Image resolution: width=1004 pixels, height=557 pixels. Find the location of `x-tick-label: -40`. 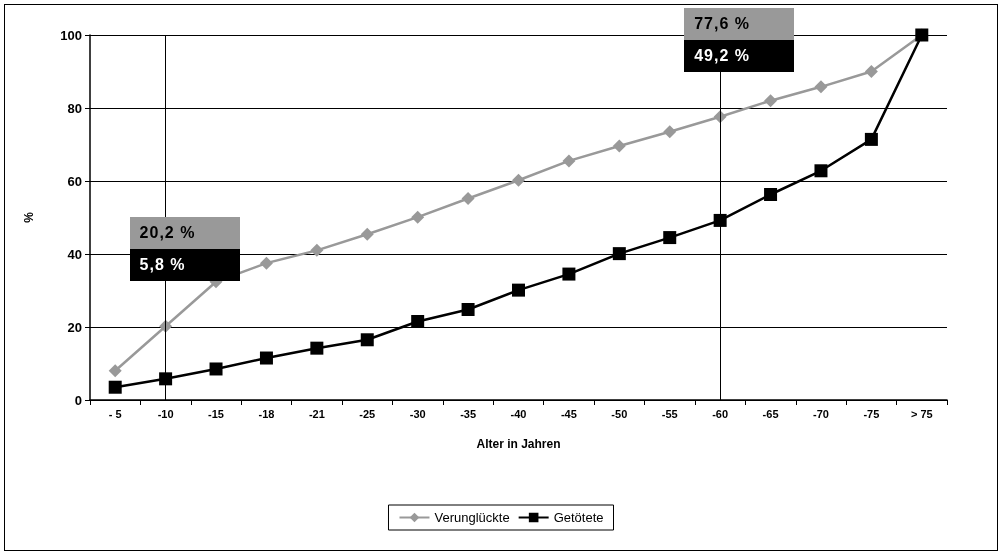

x-tick-label: -40 is located at coordinates (518, 413).